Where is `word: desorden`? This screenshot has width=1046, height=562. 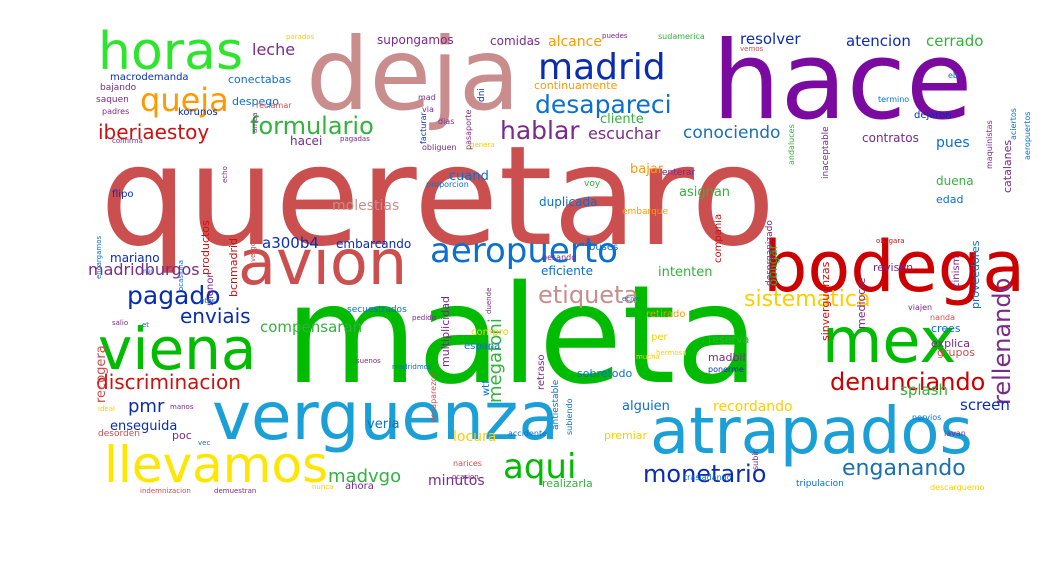 word: desorden is located at coordinates (119, 434).